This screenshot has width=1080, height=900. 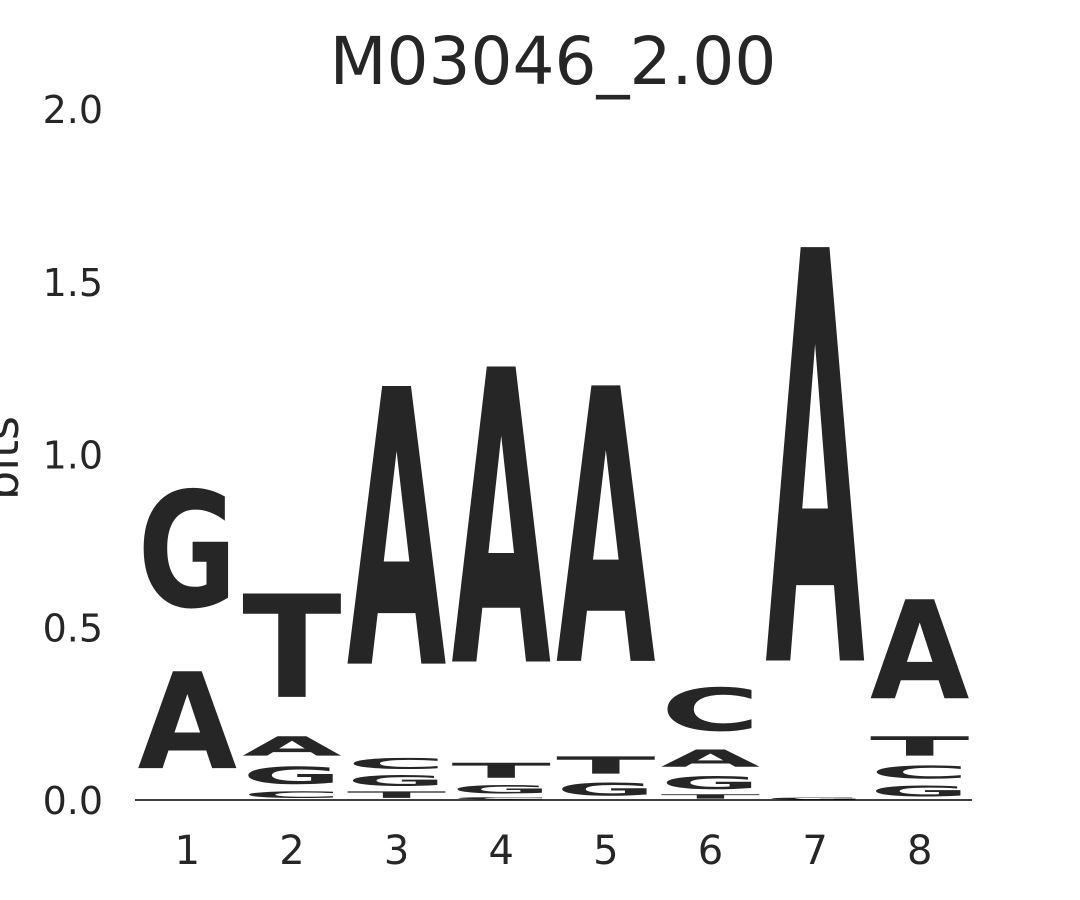 I want to click on x-axis: 1 2 3 4 5 6 7 8, so click(x=554, y=851).